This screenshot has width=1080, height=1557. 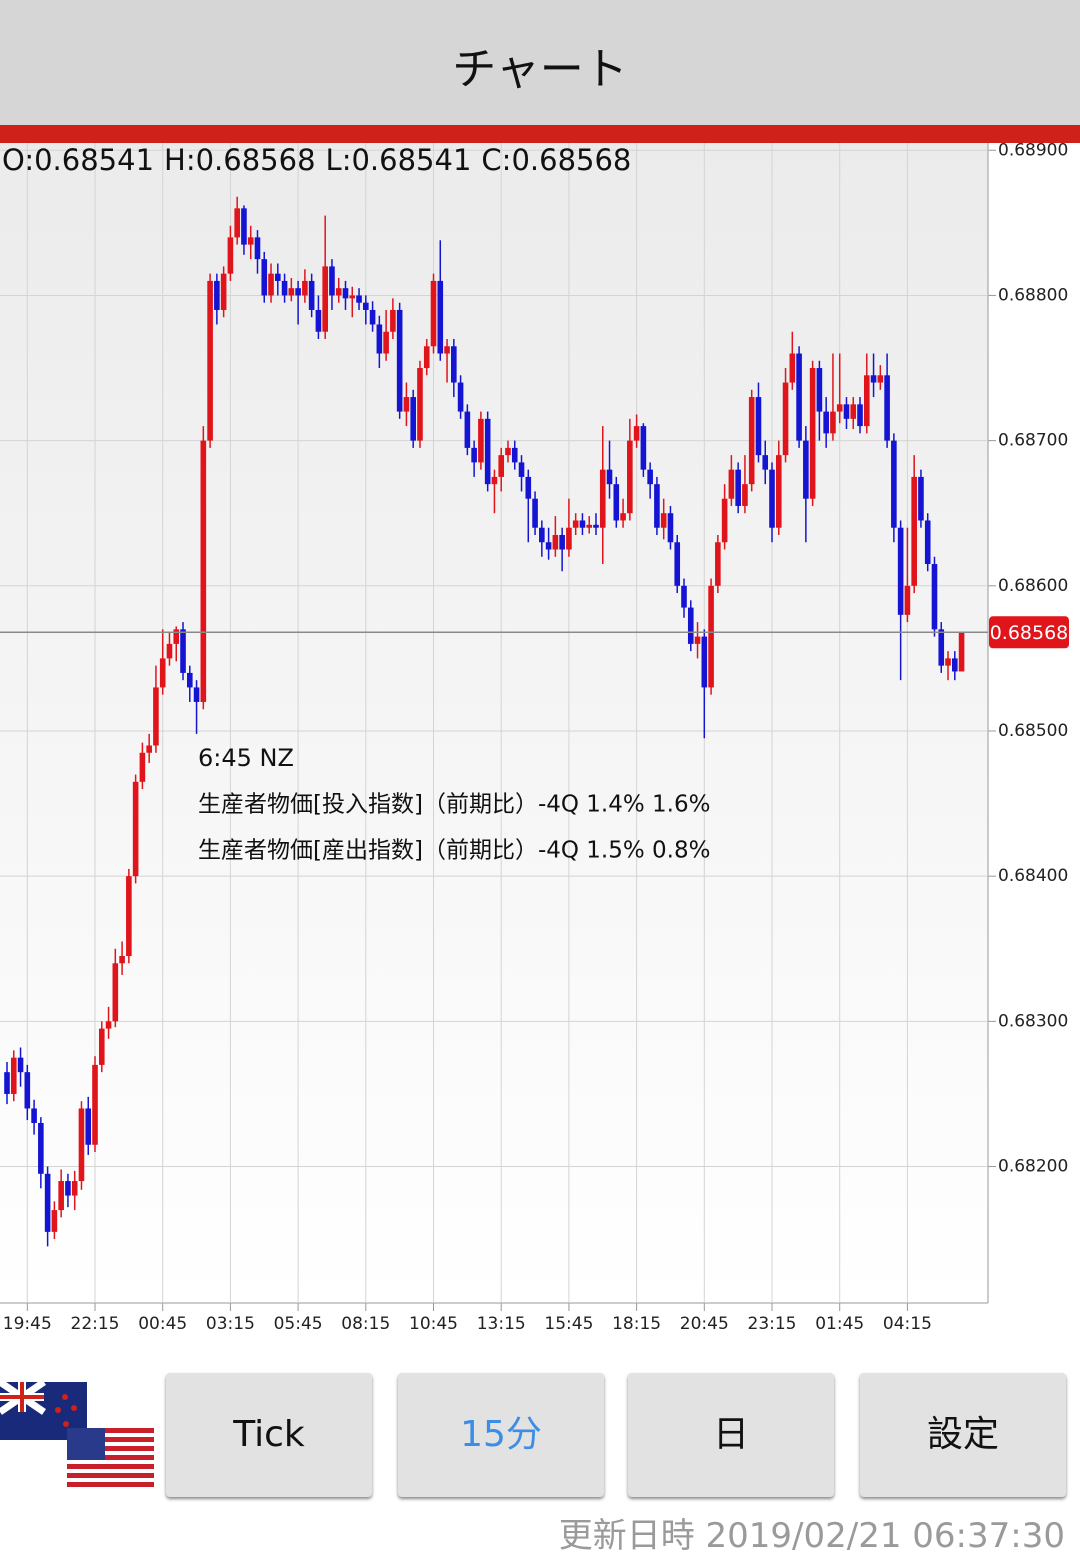 I want to click on y-tick-label: 0.68800, so click(x=1033, y=295).